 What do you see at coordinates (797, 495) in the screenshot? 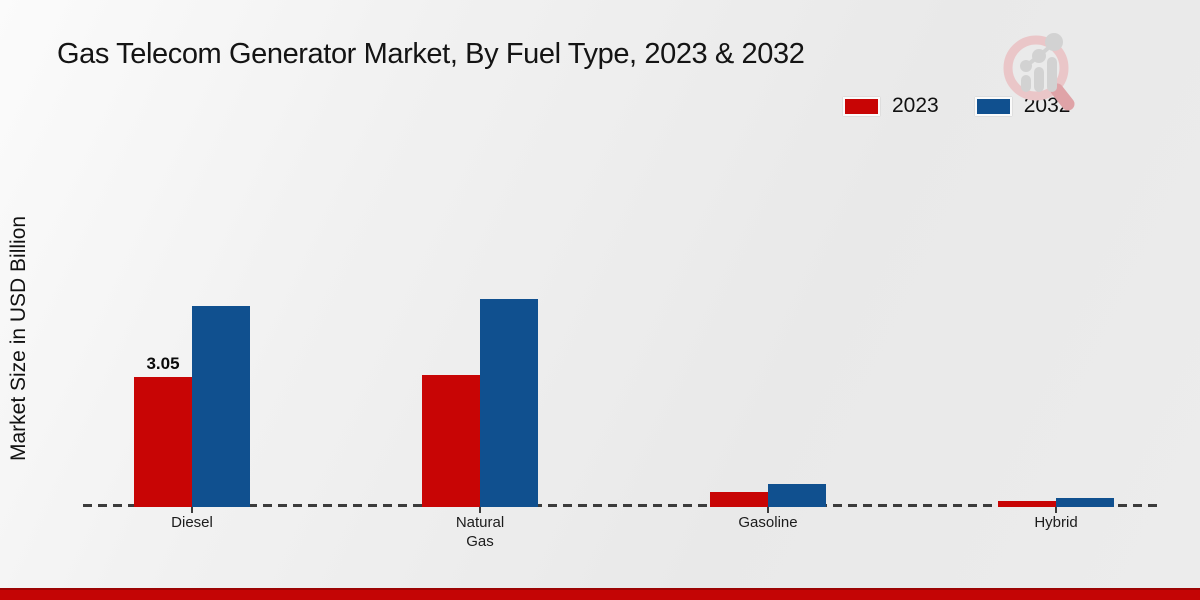
I see `bar-gasoline-2032` at bounding box center [797, 495].